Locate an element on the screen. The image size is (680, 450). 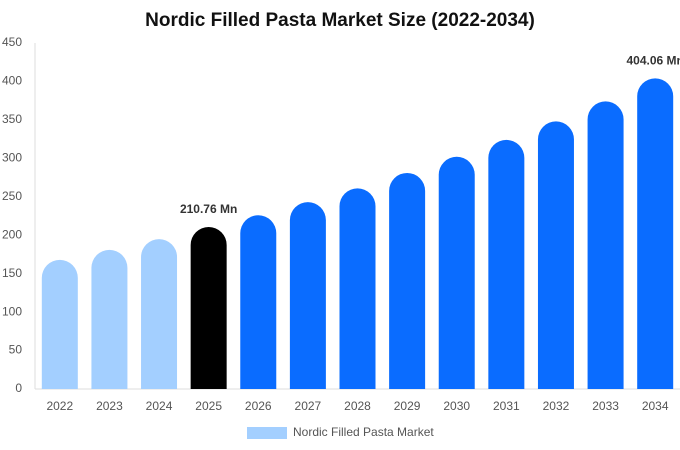
legend-label: Nordic Filled Pasta Market is located at coordinates (363, 432).